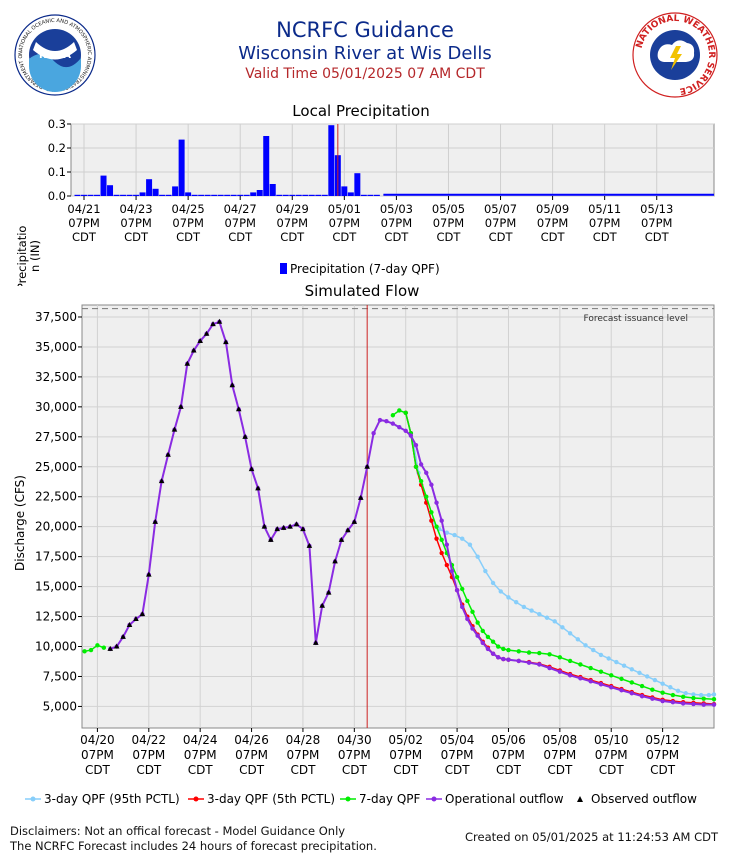 The image size is (730, 860). What do you see at coordinates (560, 740) in the screenshot?
I see `flow-x-tick-label: 05/08` at bounding box center [560, 740].